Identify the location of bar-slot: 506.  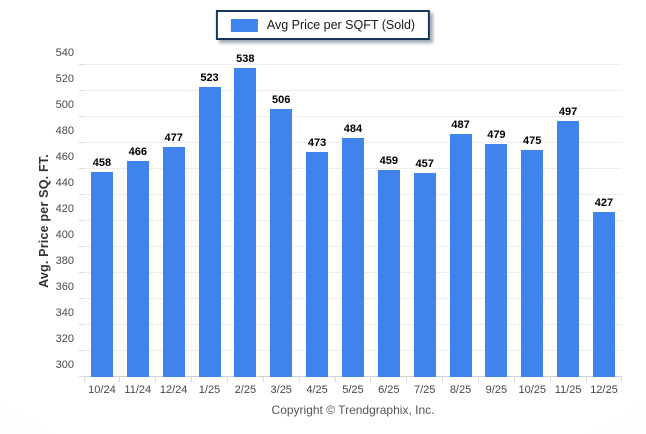
(281, 223).